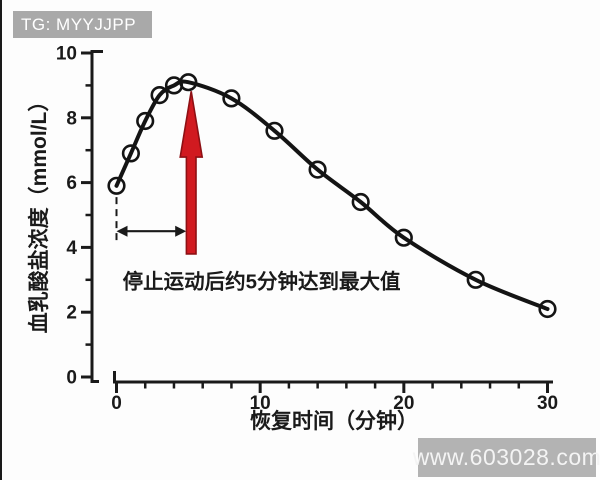  Describe the element at coordinates (181, 231) in the screenshot. I see `span-arrow-right-head` at that location.